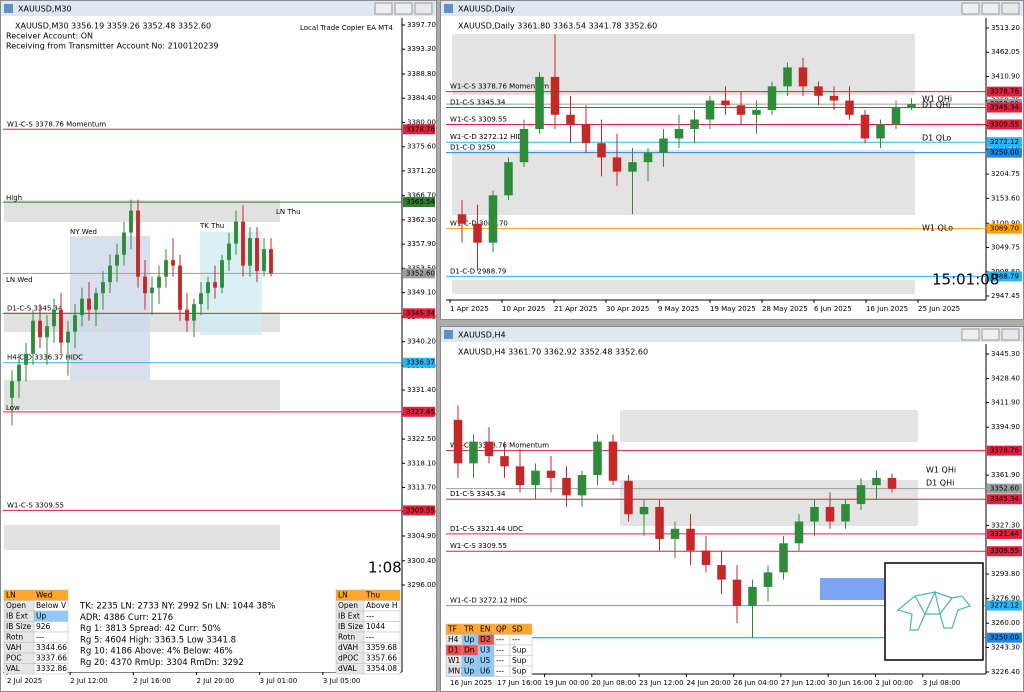 This screenshot has height=692, width=1024. I want to click on y-tick-label: 3366.70, so click(421, 196).